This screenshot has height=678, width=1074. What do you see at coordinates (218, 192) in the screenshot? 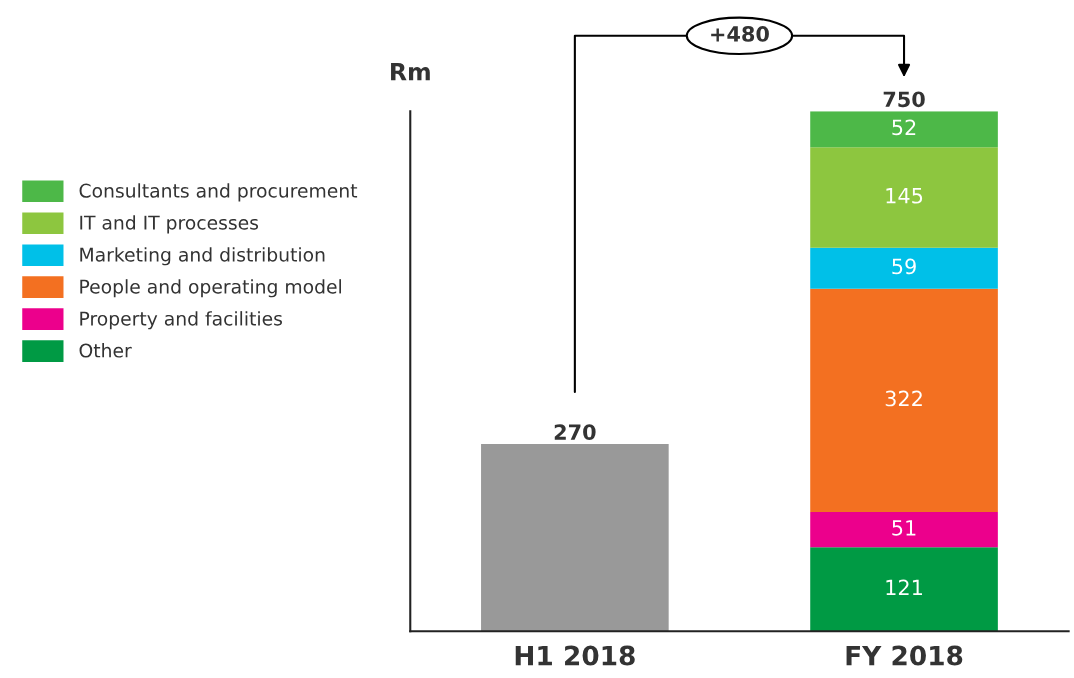
I see `legend-label: Consultants and procurement` at bounding box center [218, 192].